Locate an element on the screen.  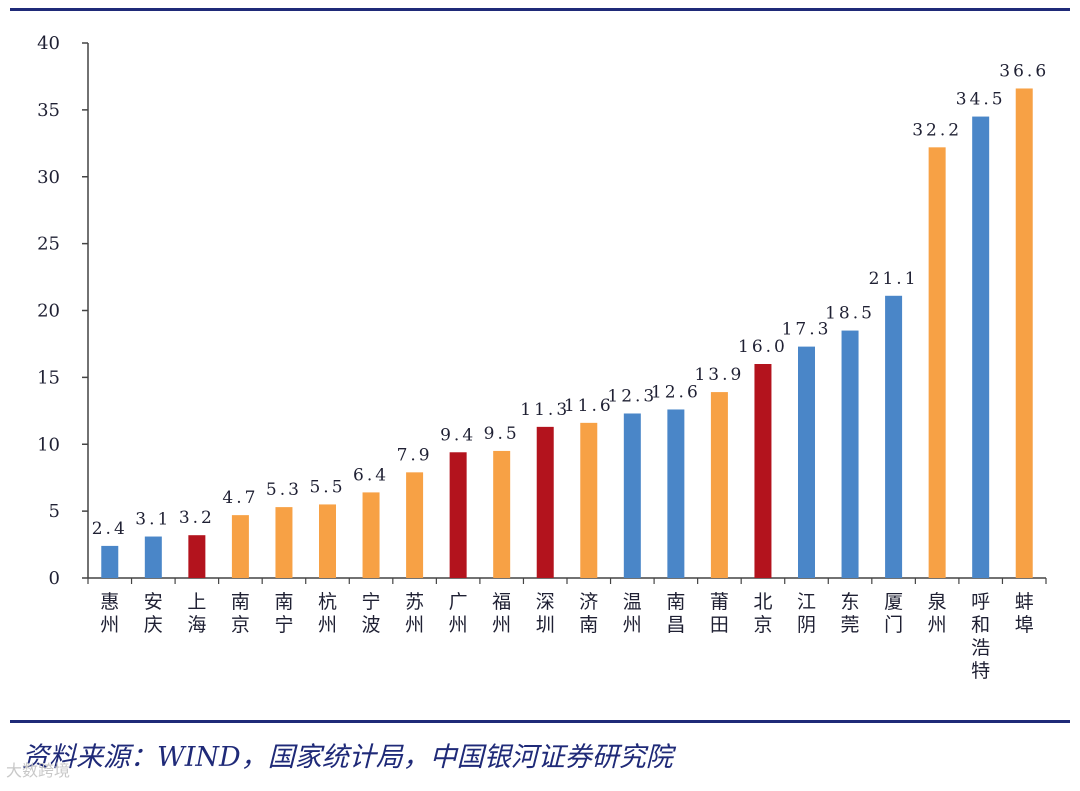
category-label-12: 温州 is located at coordinates (632, 613).